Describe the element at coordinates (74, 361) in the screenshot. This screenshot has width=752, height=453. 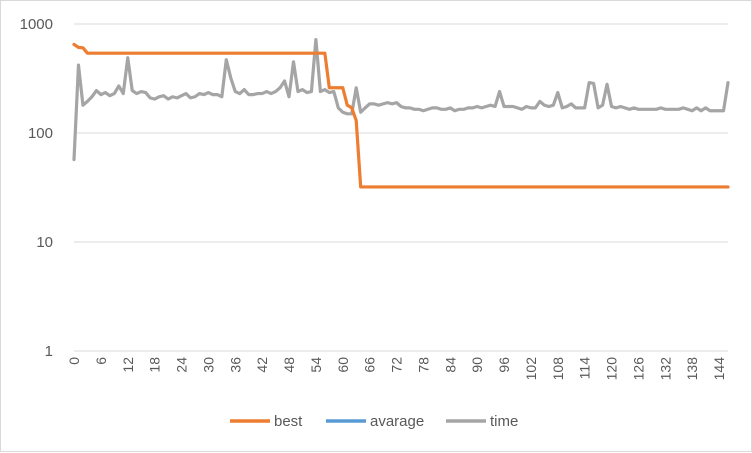
I see `x-tick-label: 0` at that location.